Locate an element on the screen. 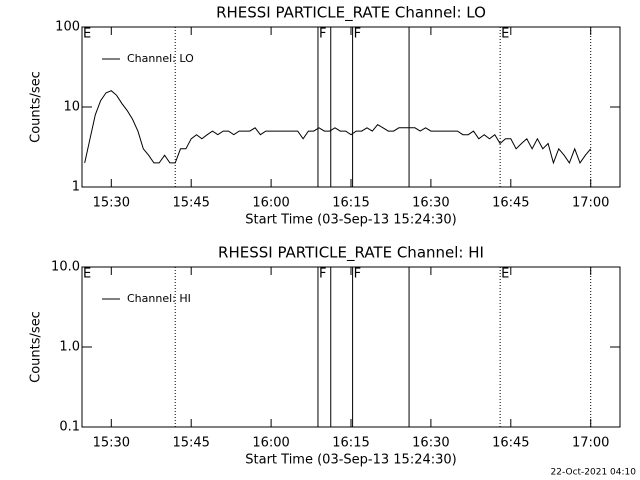 This screenshot has height=480, width=640. y-tick-label: 0.1 is located at coordinates (69, 427).